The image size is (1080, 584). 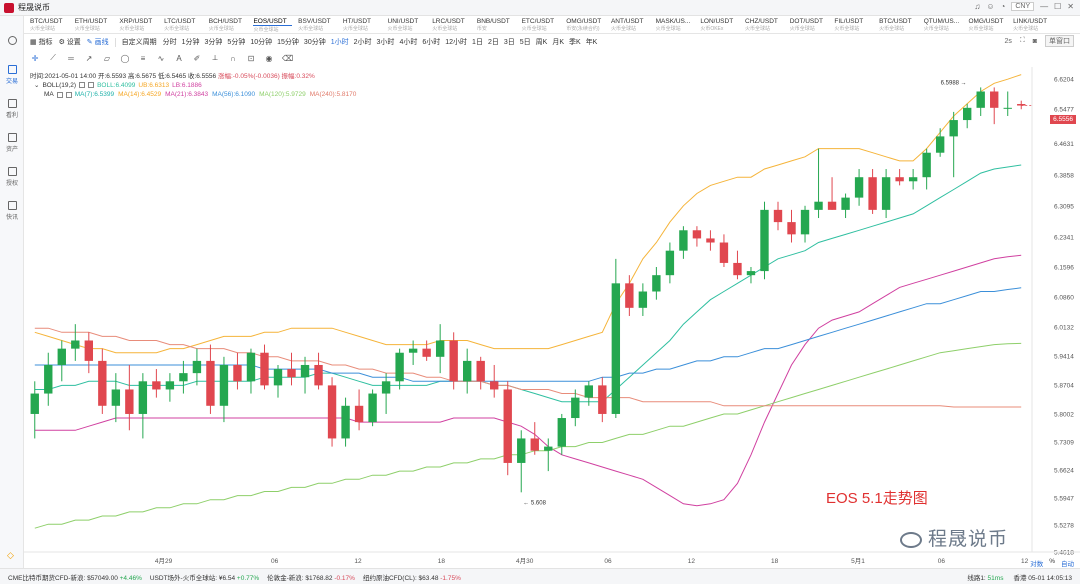 I want to click on ticker-tab: CHZ/USDT 火币全球站, so click(x=761, y=25).